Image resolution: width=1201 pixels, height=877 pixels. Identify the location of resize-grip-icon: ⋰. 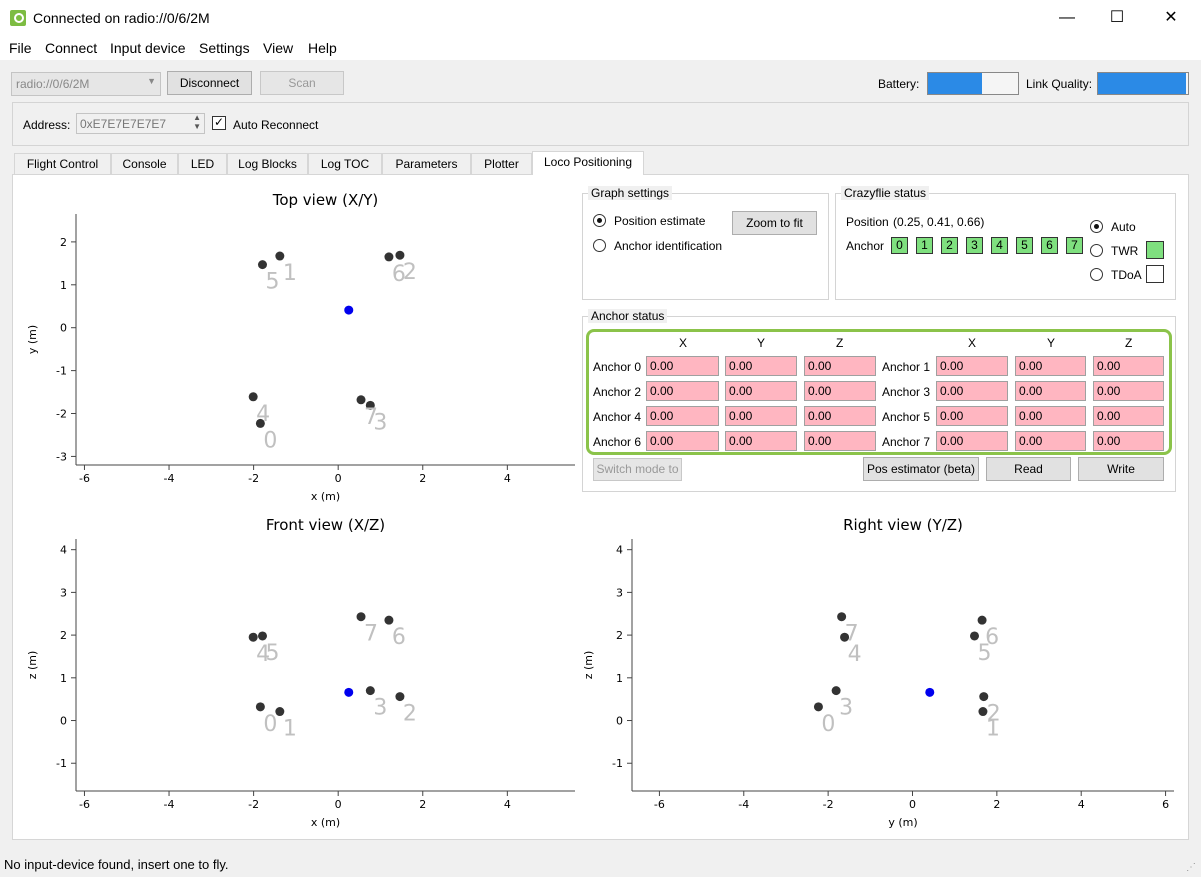
(1191, 867).